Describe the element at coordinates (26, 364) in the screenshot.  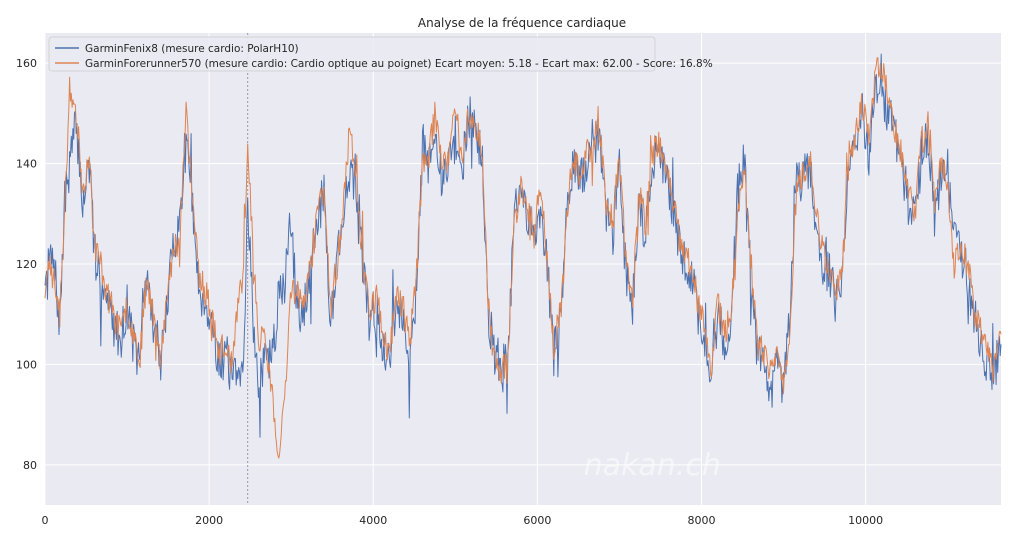
I see `y-tick-label: 100` at that location.